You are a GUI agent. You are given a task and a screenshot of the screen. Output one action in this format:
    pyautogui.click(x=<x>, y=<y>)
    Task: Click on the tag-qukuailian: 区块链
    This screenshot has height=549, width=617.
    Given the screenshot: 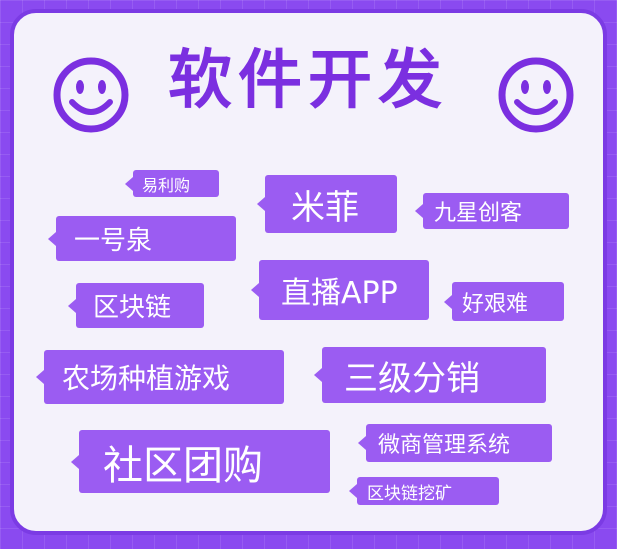 What is the action you would take?
    pyautogui.click(x=140, y=305)
    